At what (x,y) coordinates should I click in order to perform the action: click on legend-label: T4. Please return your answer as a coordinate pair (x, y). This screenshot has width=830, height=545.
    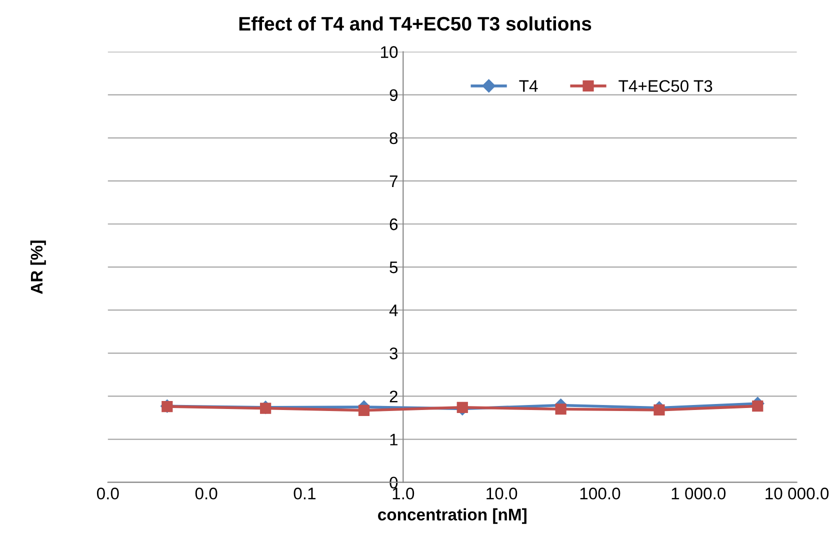
    Looking at the image, I should click on (528, 86).